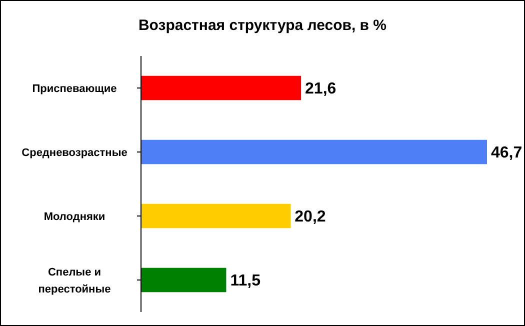 This screenshot has width=525, height=326. Describe the element at coordinates (310, 217) in the screenshot. I see `data-label: 20,2` at that location.